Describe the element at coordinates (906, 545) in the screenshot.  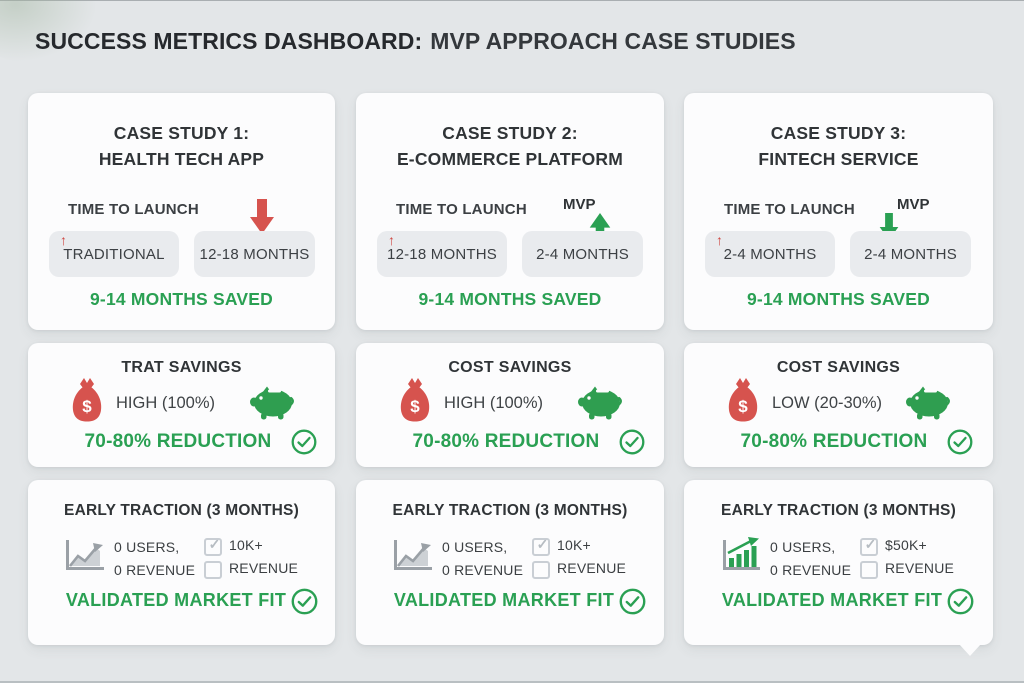
I see `checkbox-label-target: $50K+` at that location.